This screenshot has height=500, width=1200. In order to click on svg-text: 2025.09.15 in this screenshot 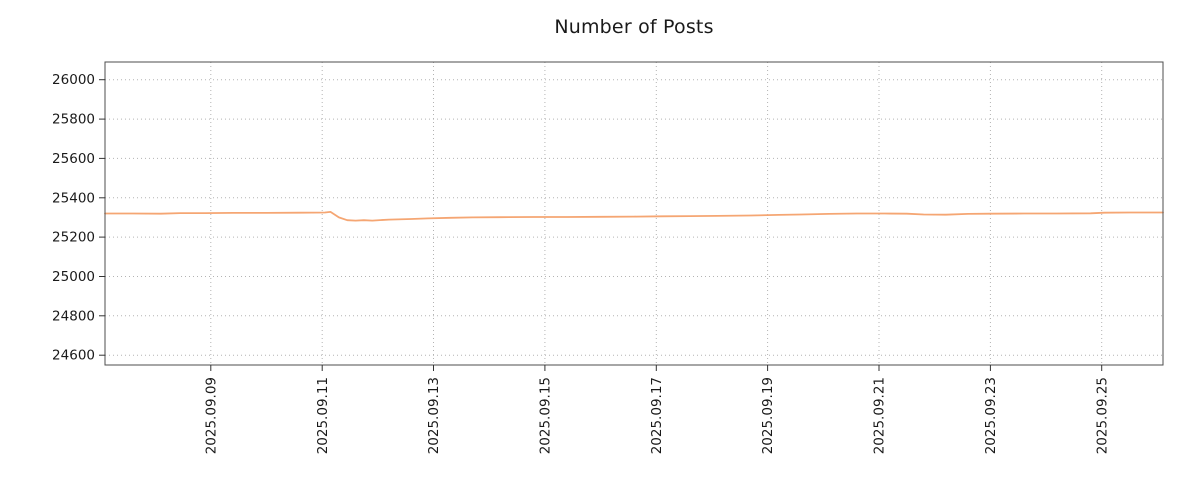, I will do `click(545, 415)`.